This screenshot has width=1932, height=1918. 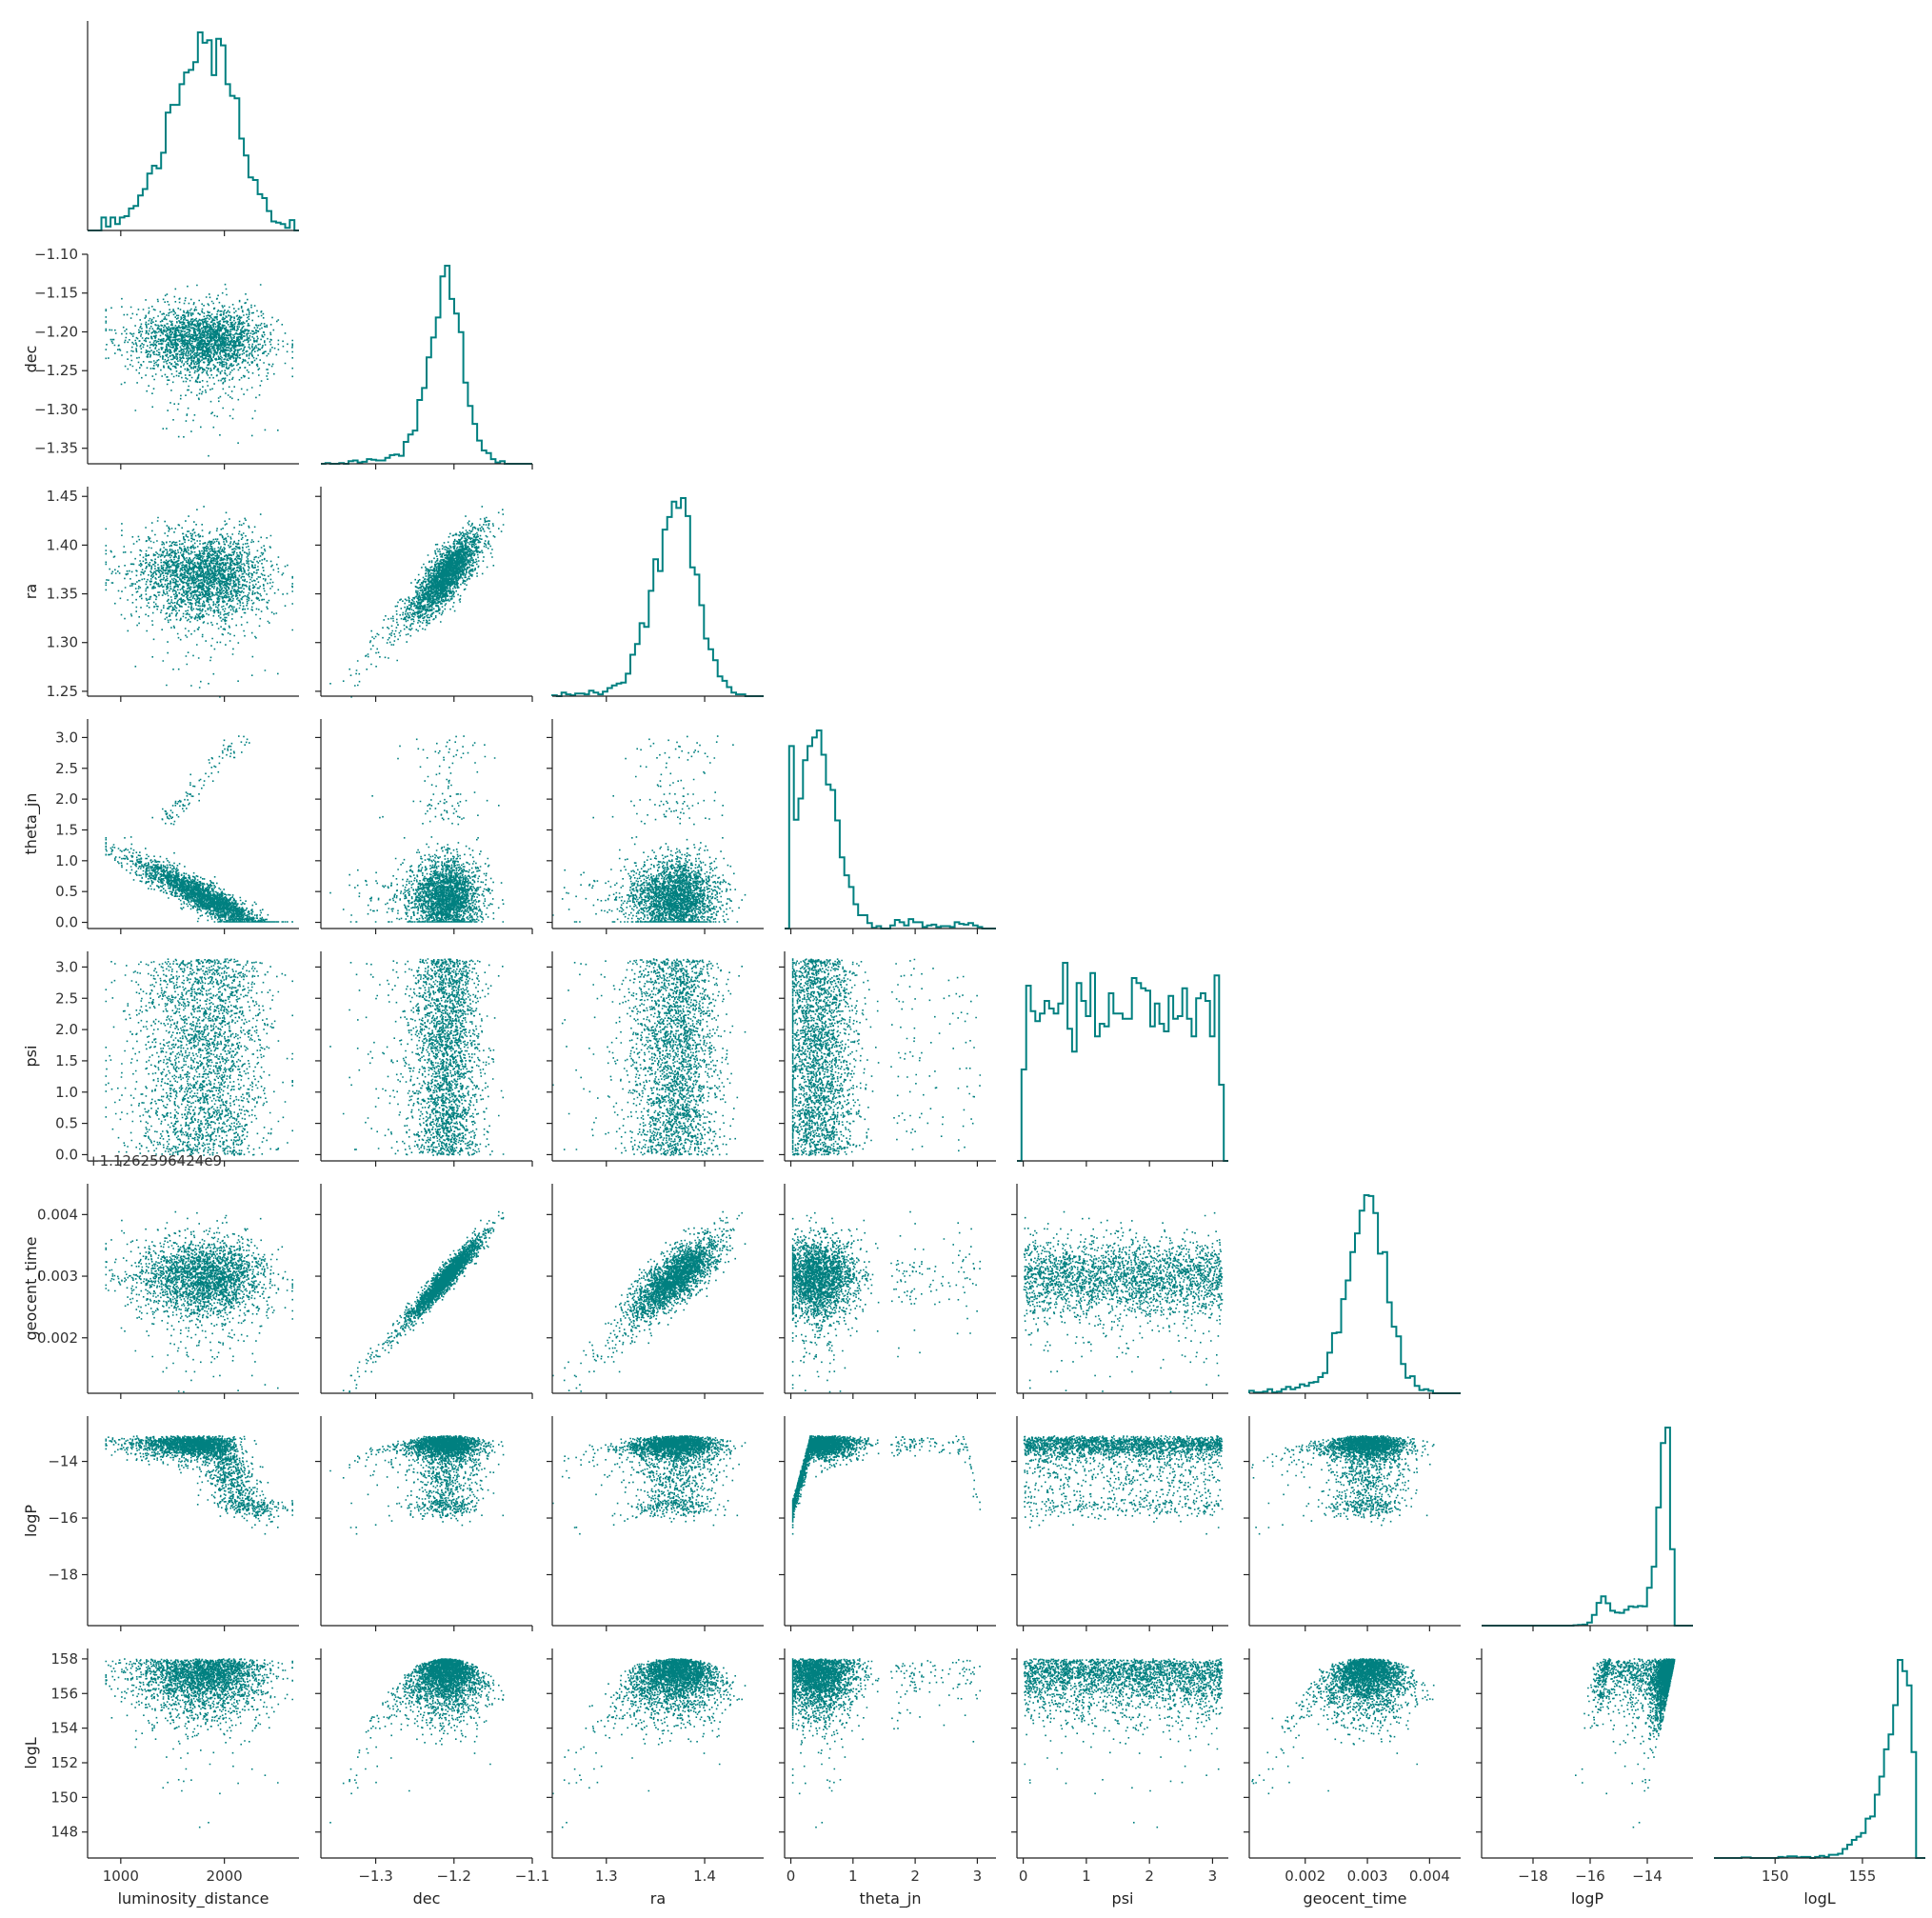 What do you see at coordinates (199, 602) in the screenshot?
I see `scatter-panel-ra-vs-luminosity_distance` at bounding box center [199, 602].